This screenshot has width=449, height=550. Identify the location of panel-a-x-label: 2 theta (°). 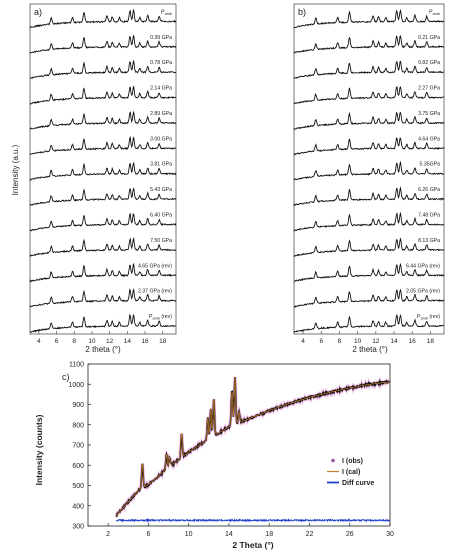
(103, 349).